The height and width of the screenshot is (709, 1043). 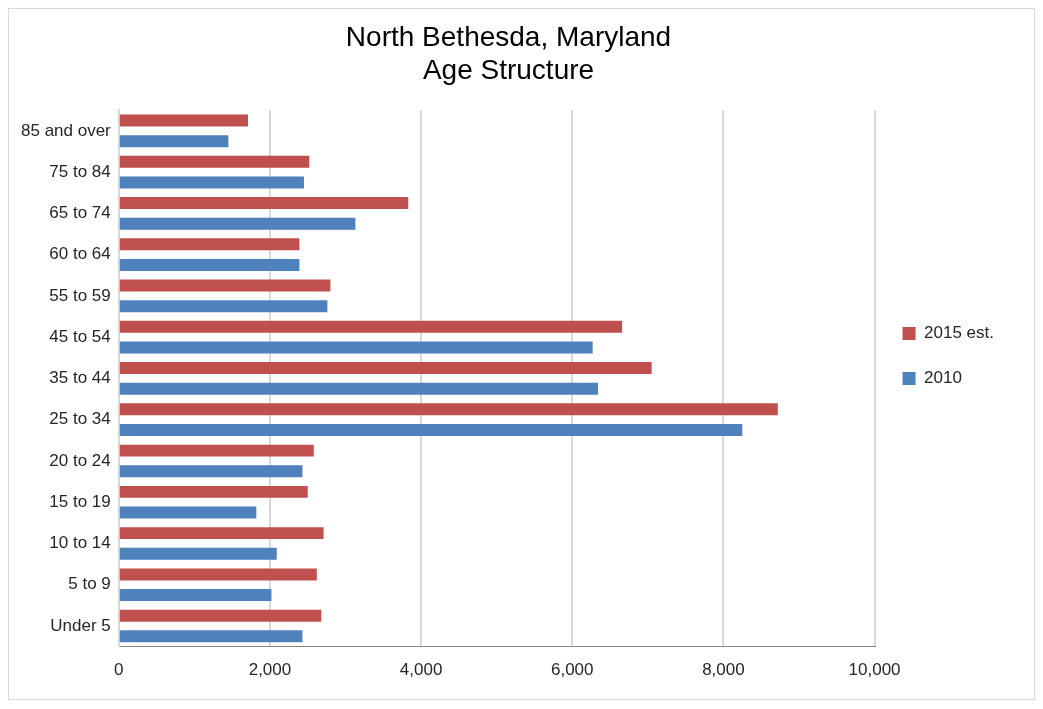 What do you see at coordinates (572, 670) in the screenshot?
I see `x-tick-label: 6,000` at bounding box center [572, 670].